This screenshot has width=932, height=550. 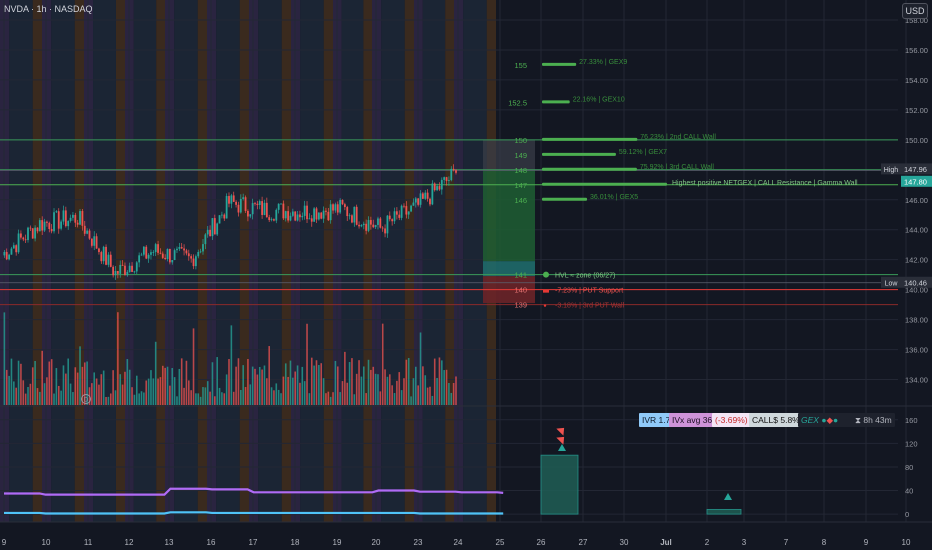 I want to click on gex-annotation: 76.23% | 2nd CALL Wall, so click(x=678, y=137).